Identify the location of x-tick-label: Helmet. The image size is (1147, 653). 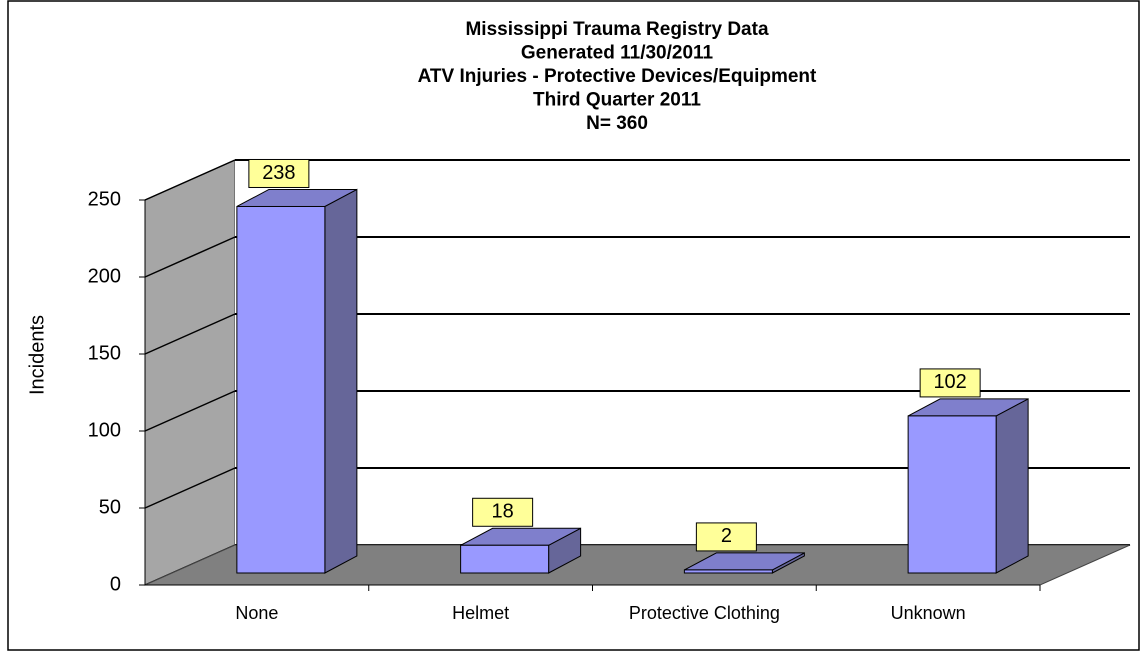
(480, 613).